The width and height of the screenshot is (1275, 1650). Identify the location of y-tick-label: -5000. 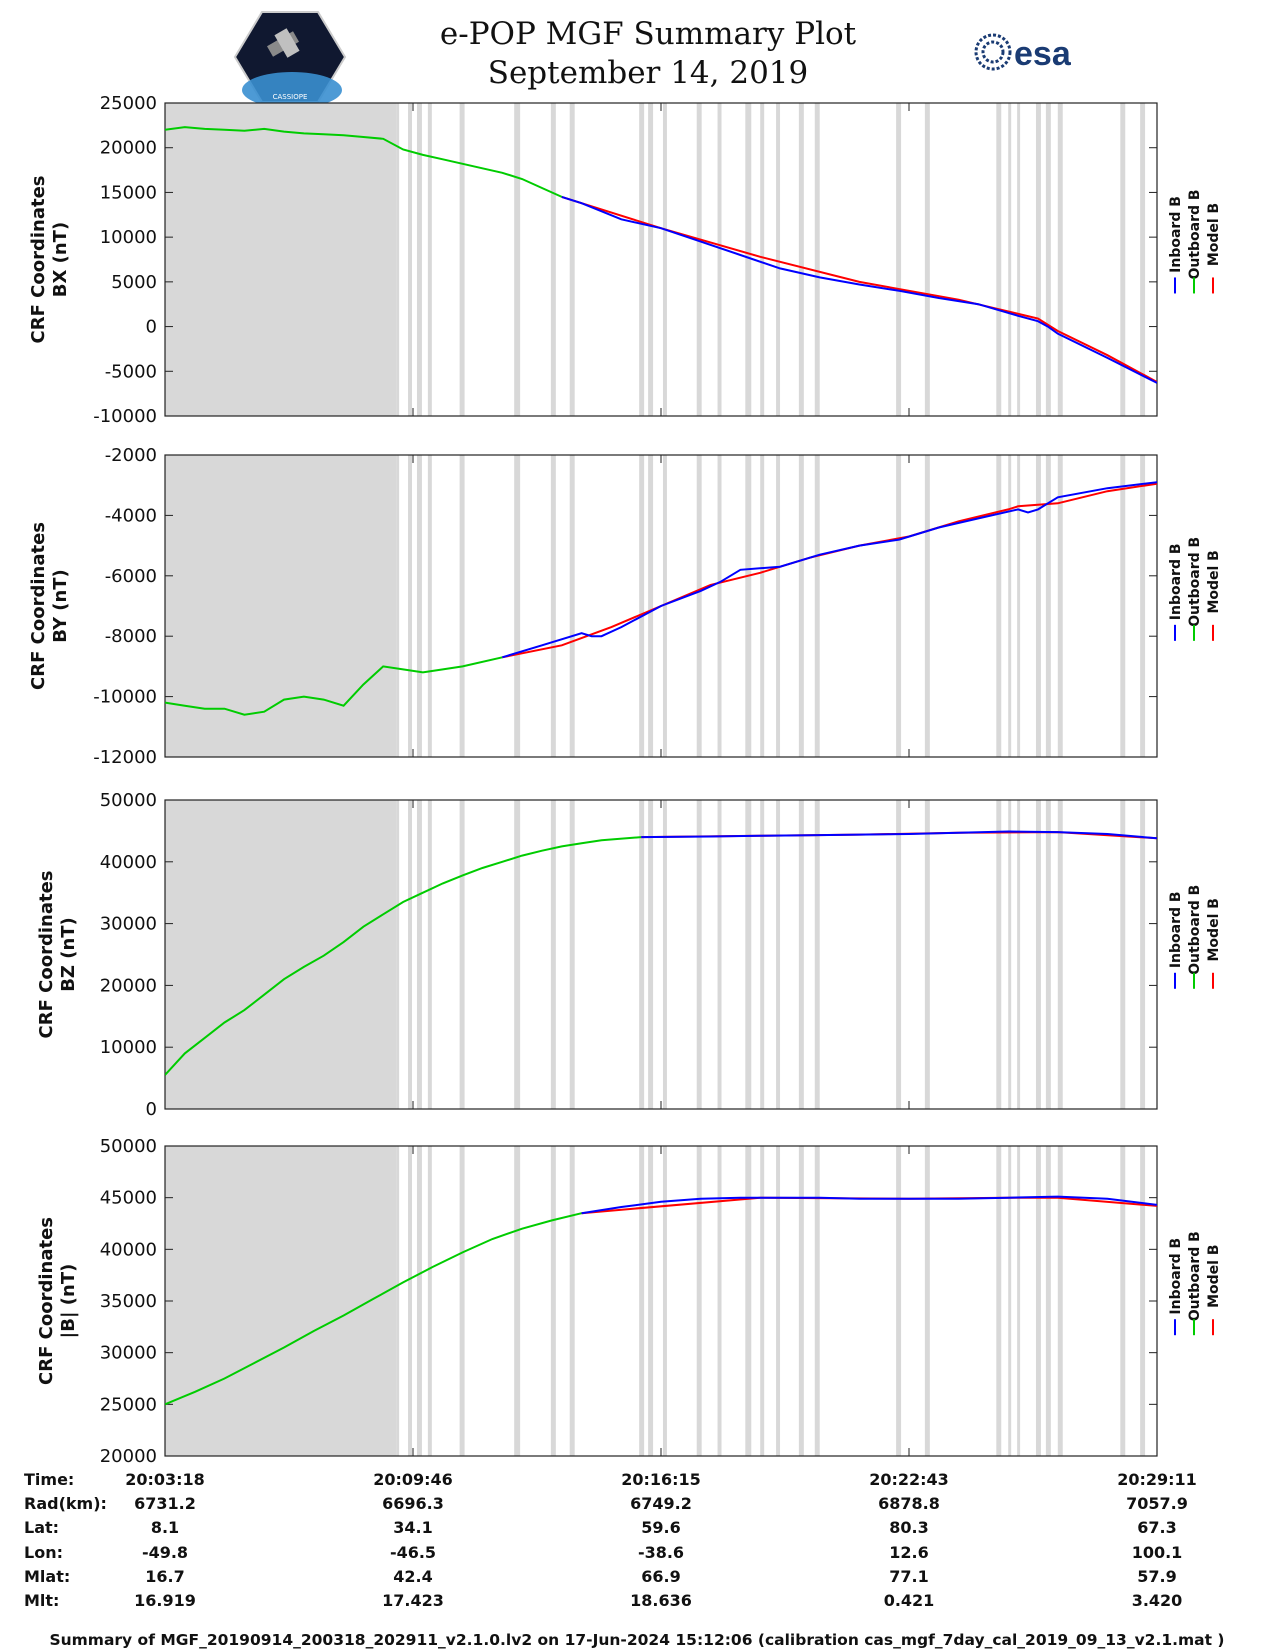
(131, 371).